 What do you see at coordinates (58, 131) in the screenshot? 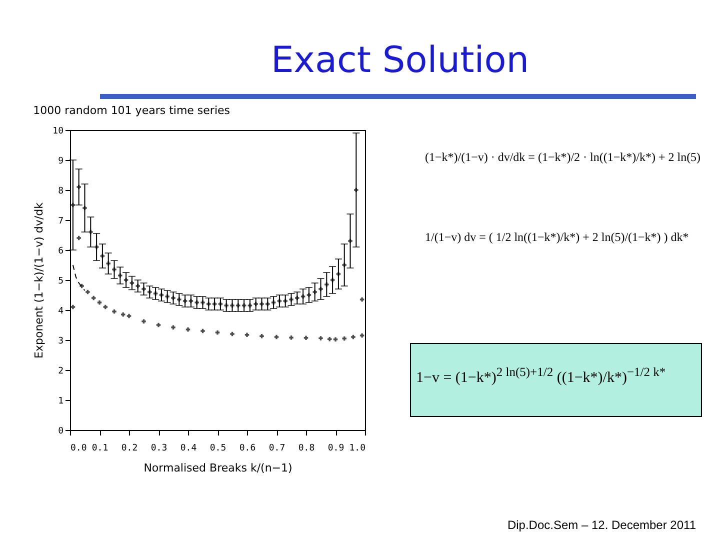
I see `y-tick-label: 10` at bounding box center [58, 131].